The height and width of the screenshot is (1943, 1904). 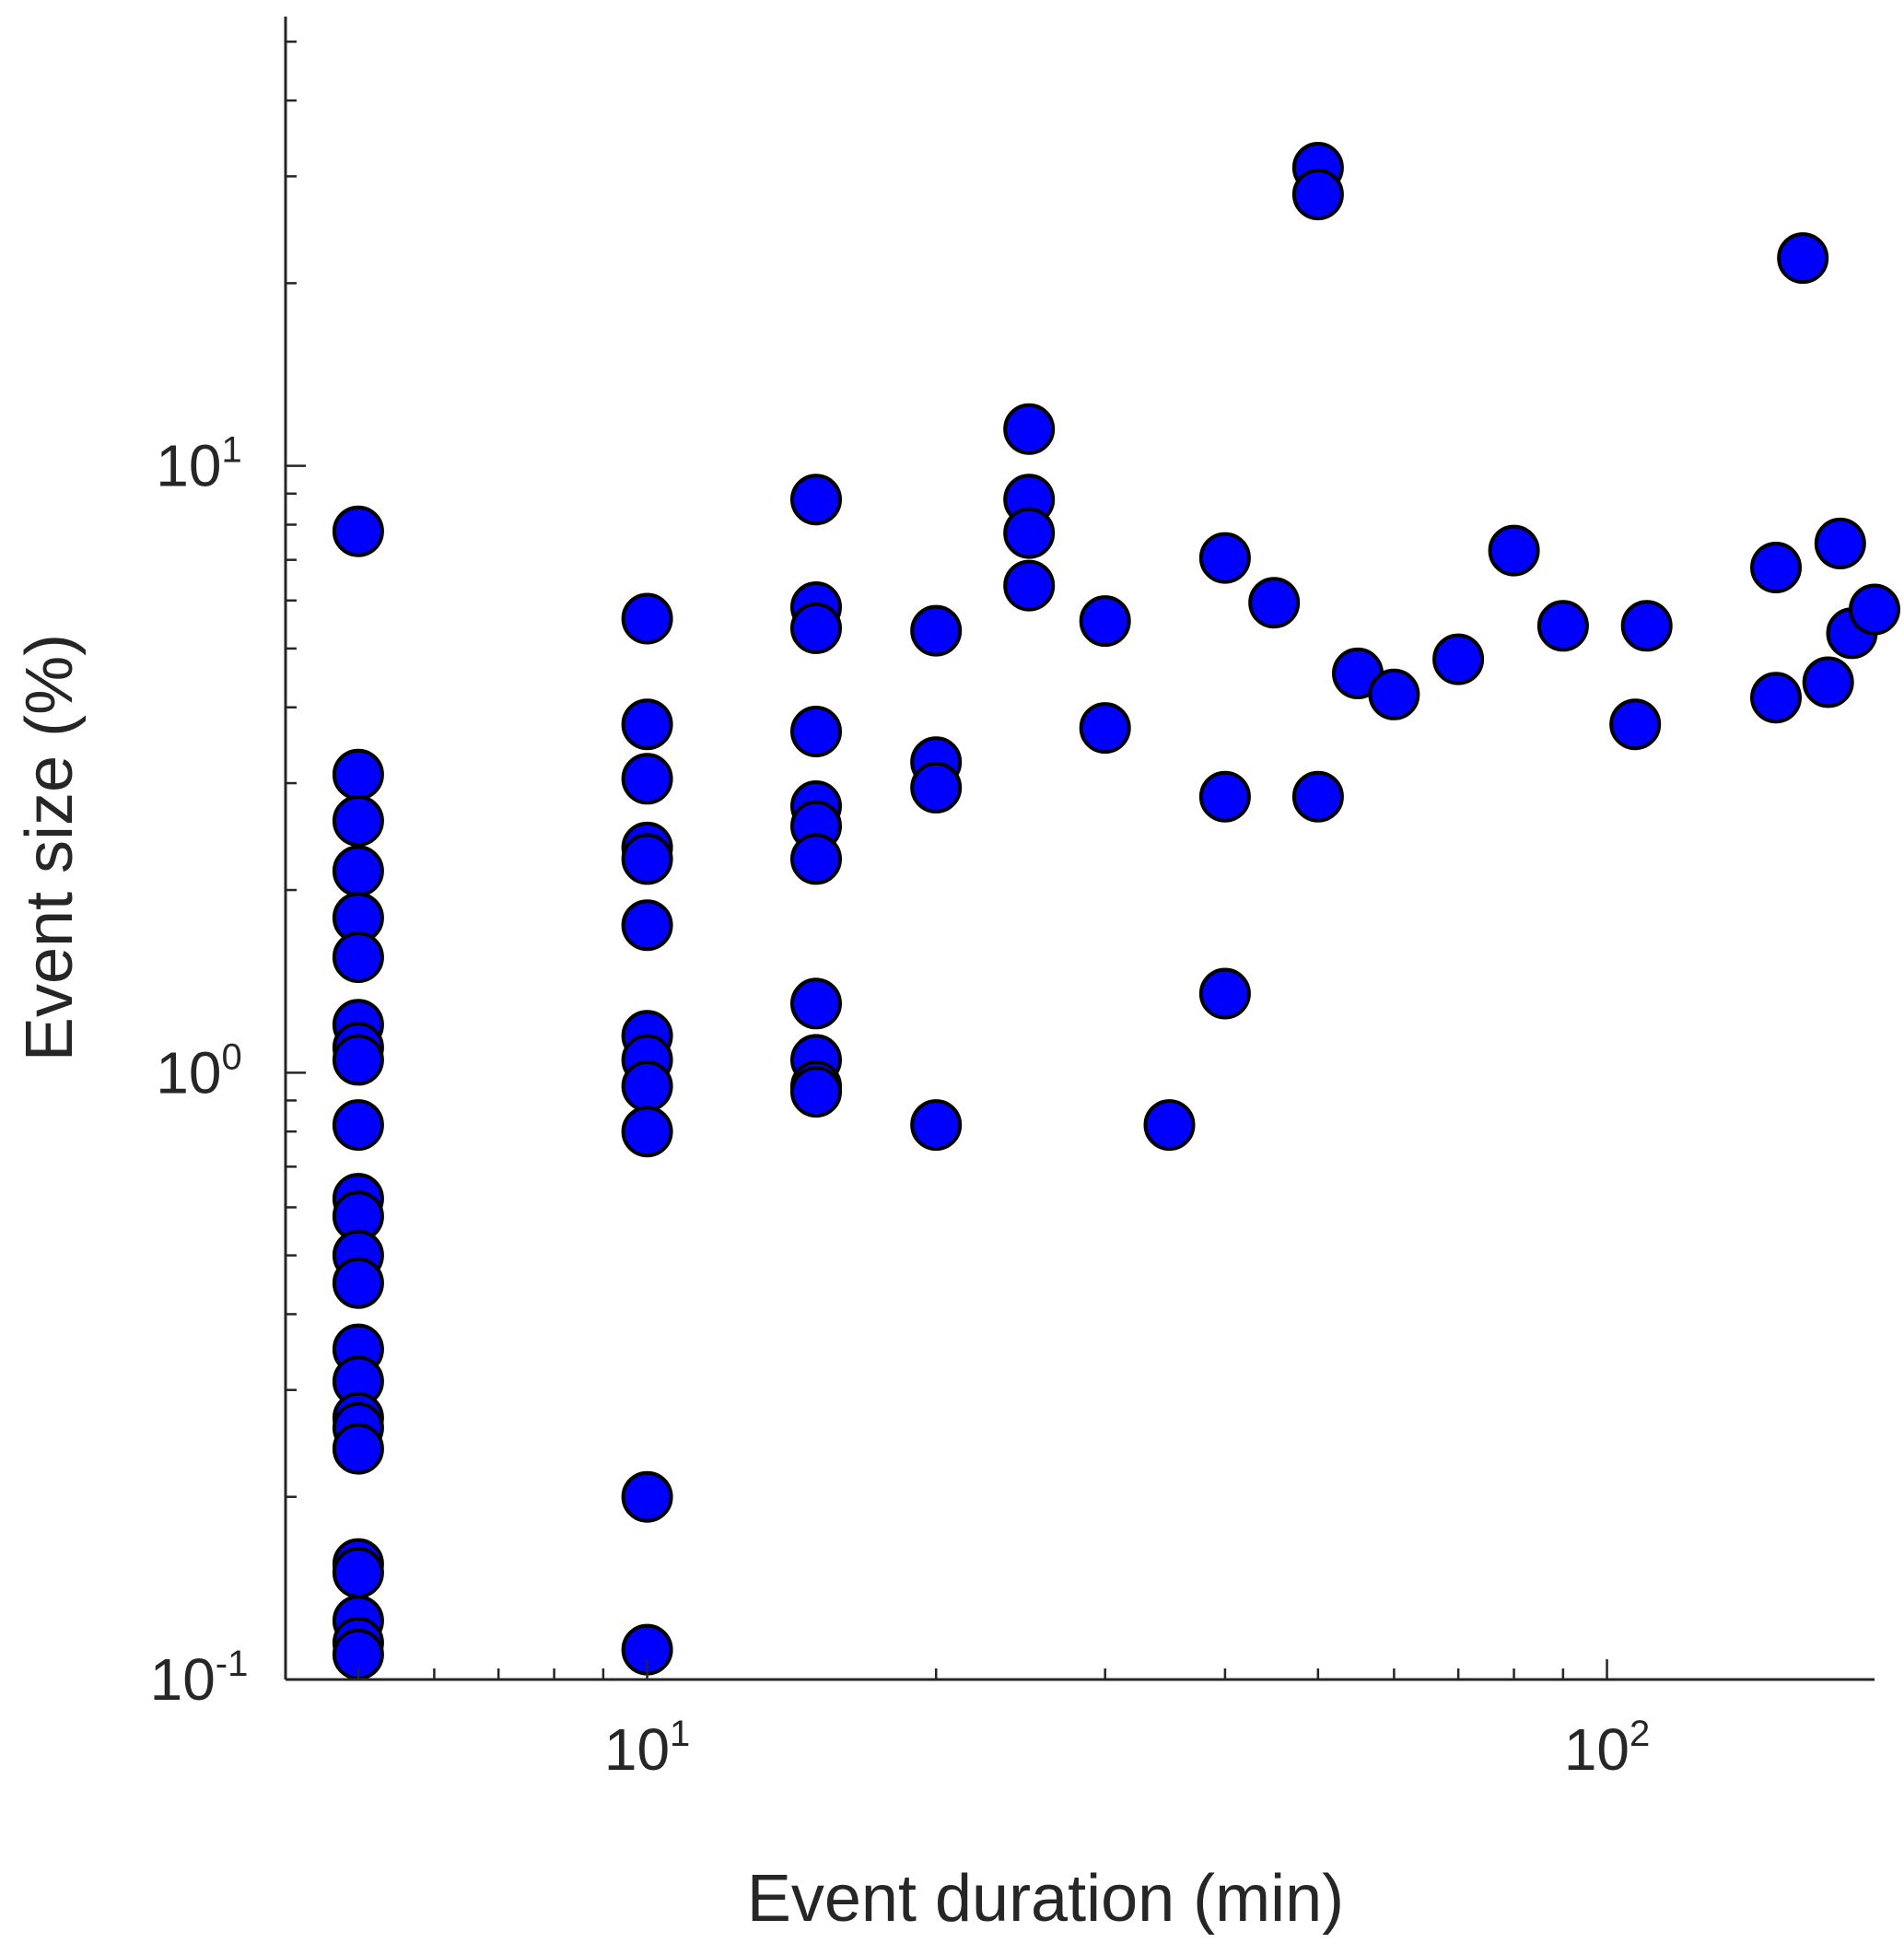 I want to click on x-tick-label: 10¹, so click(x=647, y=1748).